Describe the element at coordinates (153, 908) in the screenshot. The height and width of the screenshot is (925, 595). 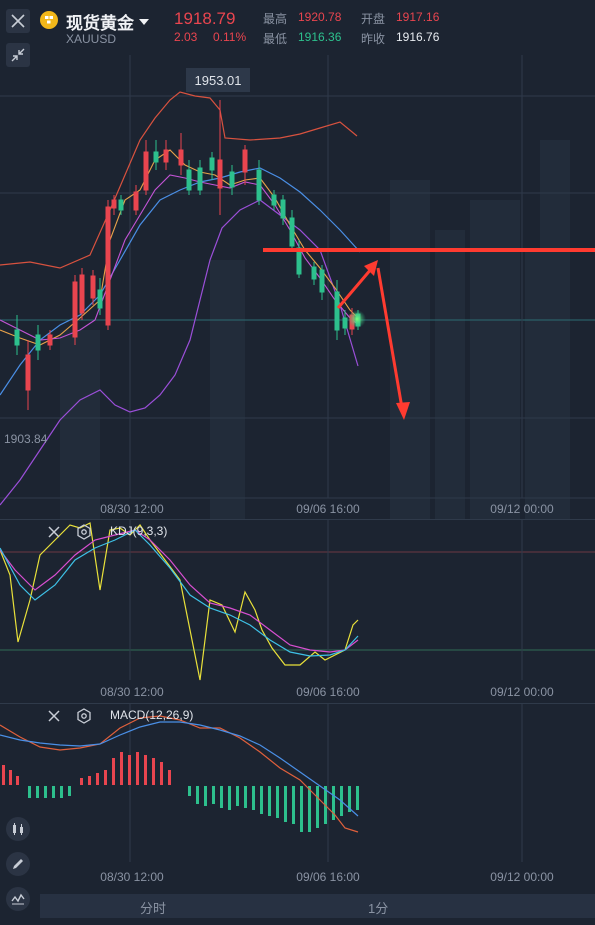
I see `tab-timeshare: 分时` at that location.